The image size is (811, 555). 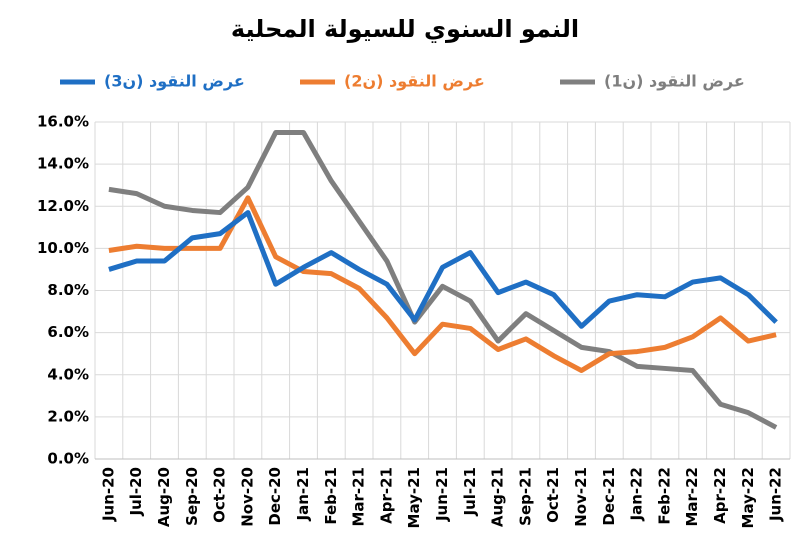 I want to click on x-tick-label: Sep-20, so click(x=192, y=496).